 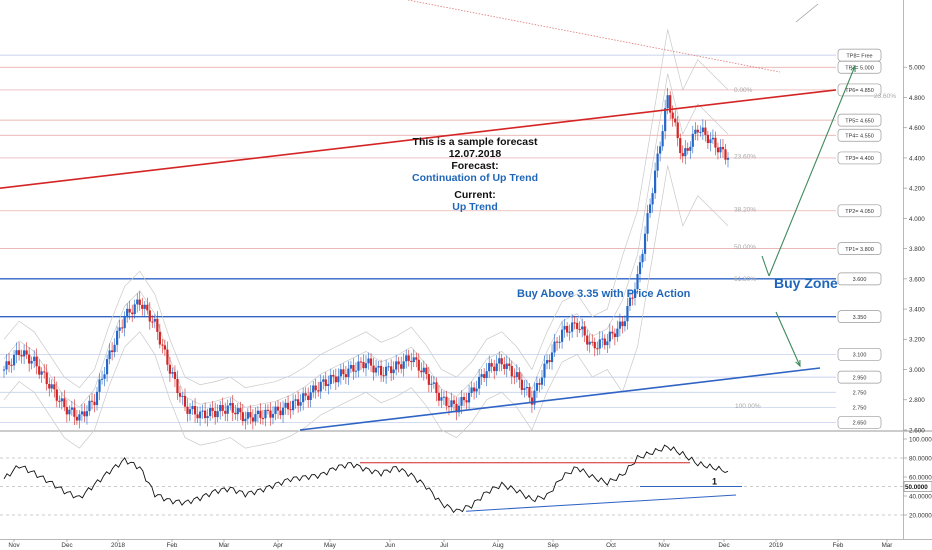 I want to click on sample-line-1: This is a sample forecast, so click(x=475, y=142).